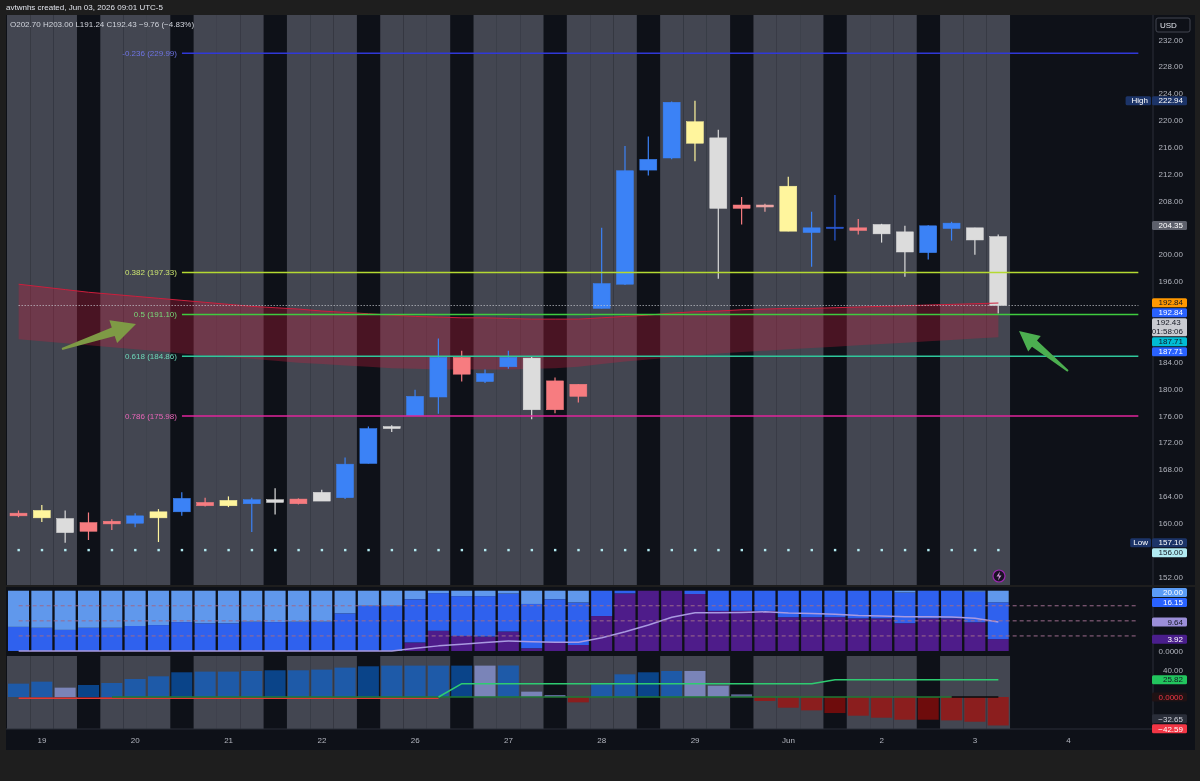 This screenshot has height=781, width=1200. What do you see at coordinates (1175, 622) in the screenshot?
I see `y-tick-label: 9.64` at bounding box center [1175, 622].